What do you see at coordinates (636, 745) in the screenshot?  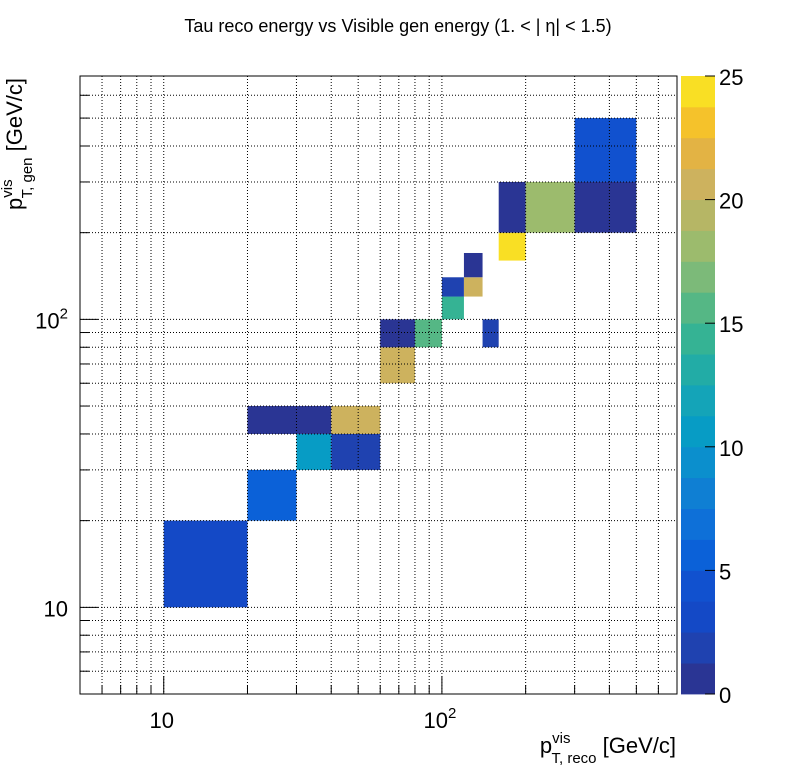 I see `x-axis-label-unit: [GeV/c]` at bounding box center [636, 745].